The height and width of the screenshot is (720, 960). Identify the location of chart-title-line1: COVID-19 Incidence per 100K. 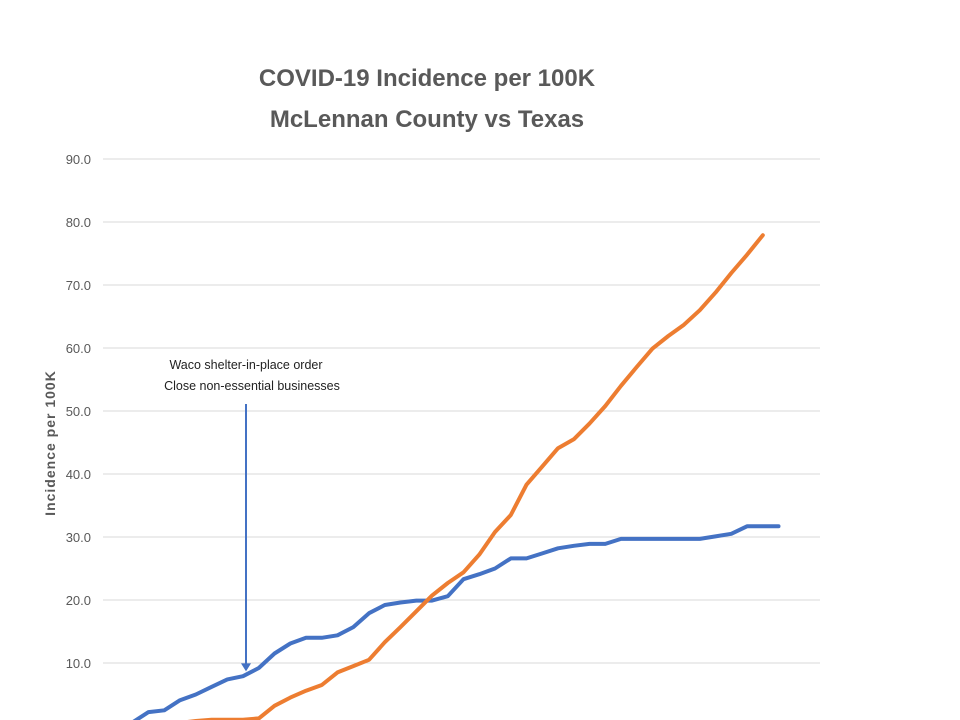
(427, 78).